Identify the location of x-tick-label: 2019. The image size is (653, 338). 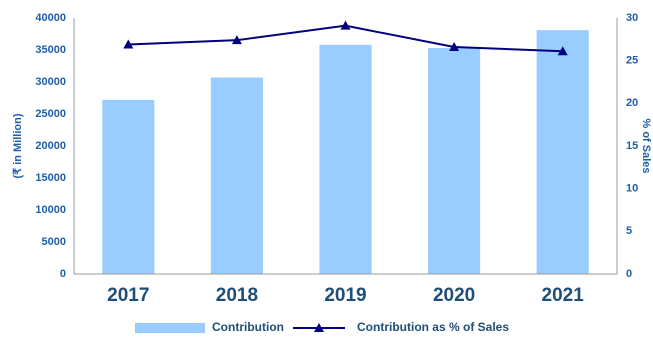
(345, 295).